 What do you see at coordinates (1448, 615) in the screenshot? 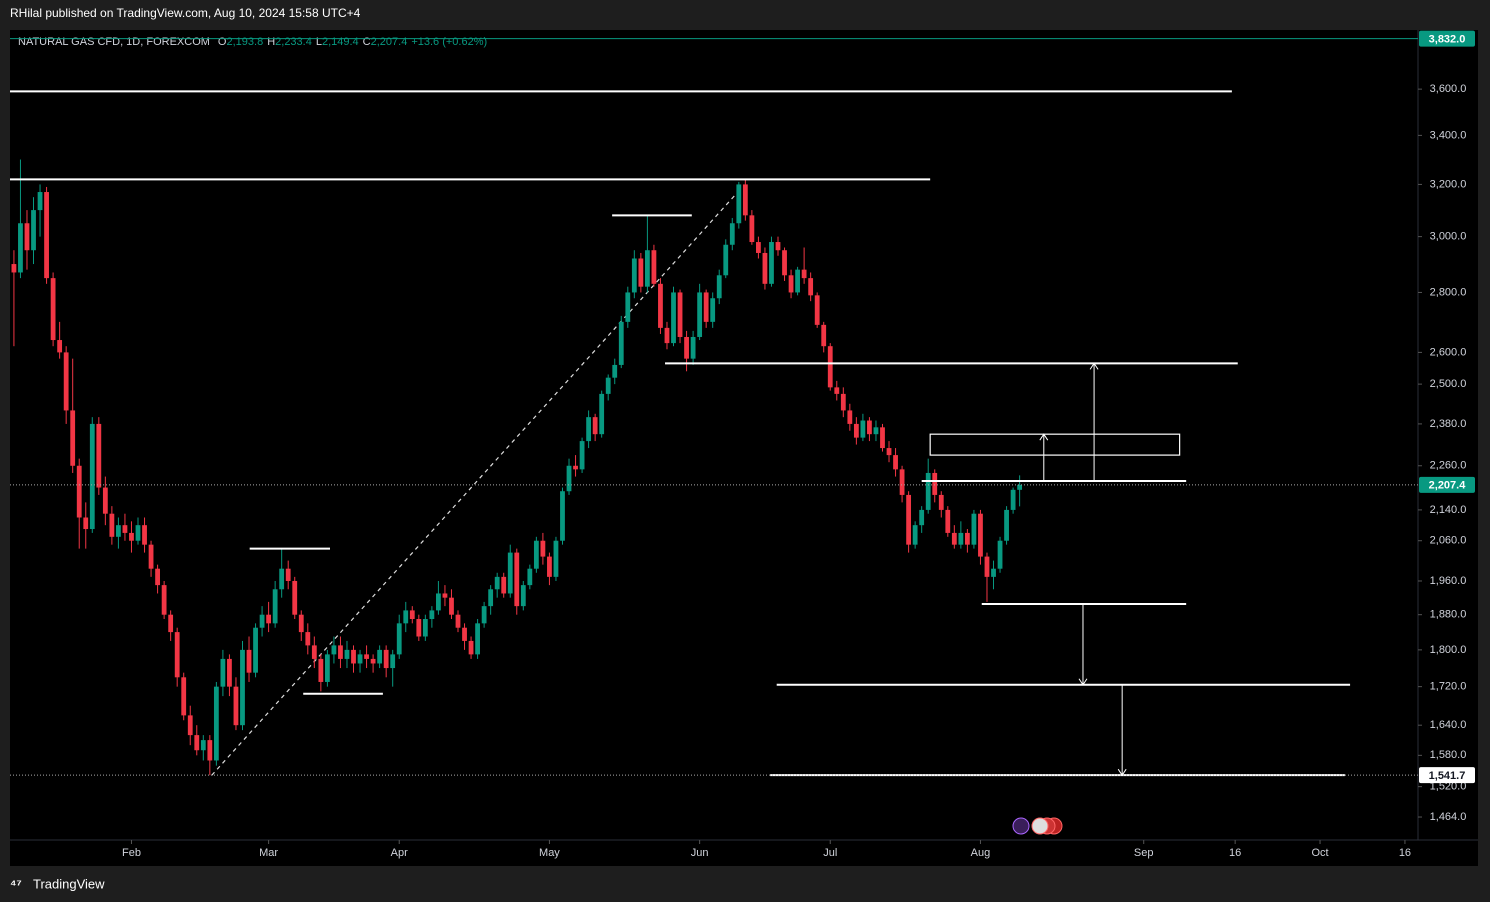
I see `y-tick-label: 1,880.0` at bounding box center [1448, 615].